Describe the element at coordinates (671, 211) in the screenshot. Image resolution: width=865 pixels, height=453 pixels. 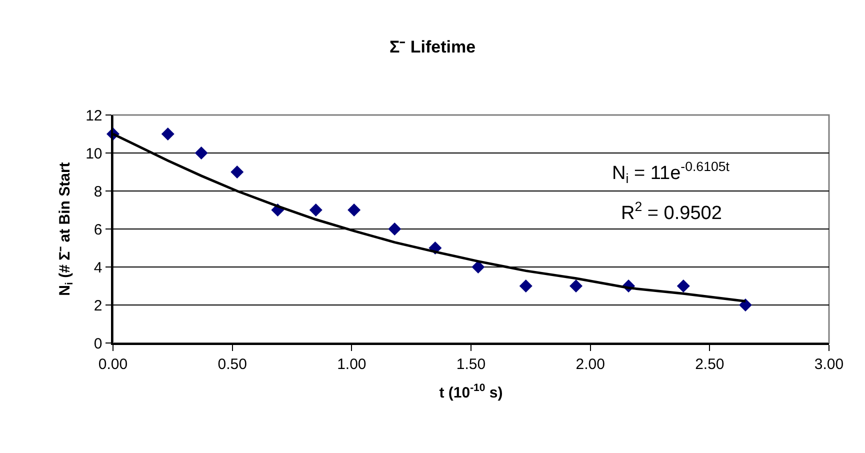
I see `annotation: R$^{2}$ = 0.9502` at that location.